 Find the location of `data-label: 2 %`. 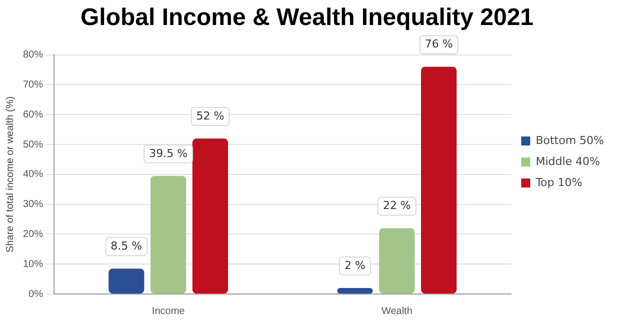

data-label: 2 % is located at coordinates (355, 265).